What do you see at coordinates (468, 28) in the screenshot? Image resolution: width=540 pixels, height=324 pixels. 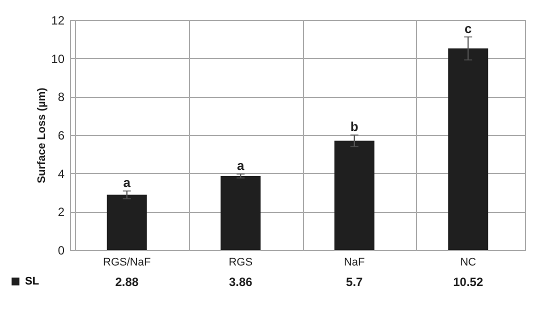 I see `annotation: c` at bounding box center [468, 28].